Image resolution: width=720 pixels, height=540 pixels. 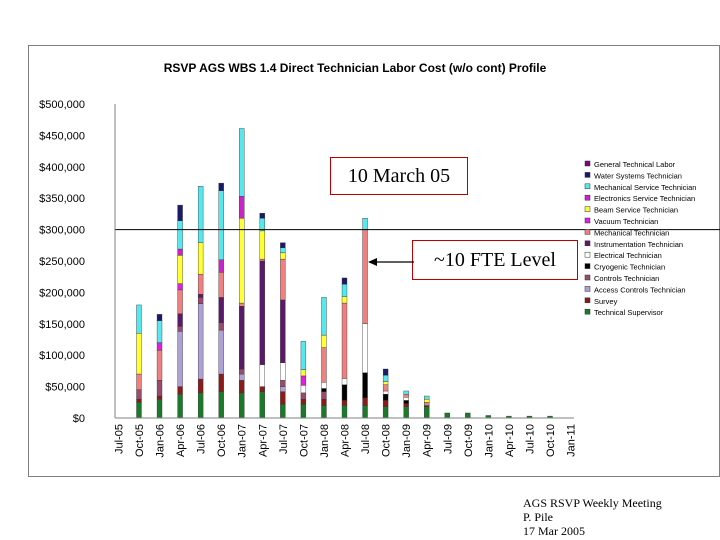 I want to click on x-tick-label: Oct-06, so click(x=222, y=440).